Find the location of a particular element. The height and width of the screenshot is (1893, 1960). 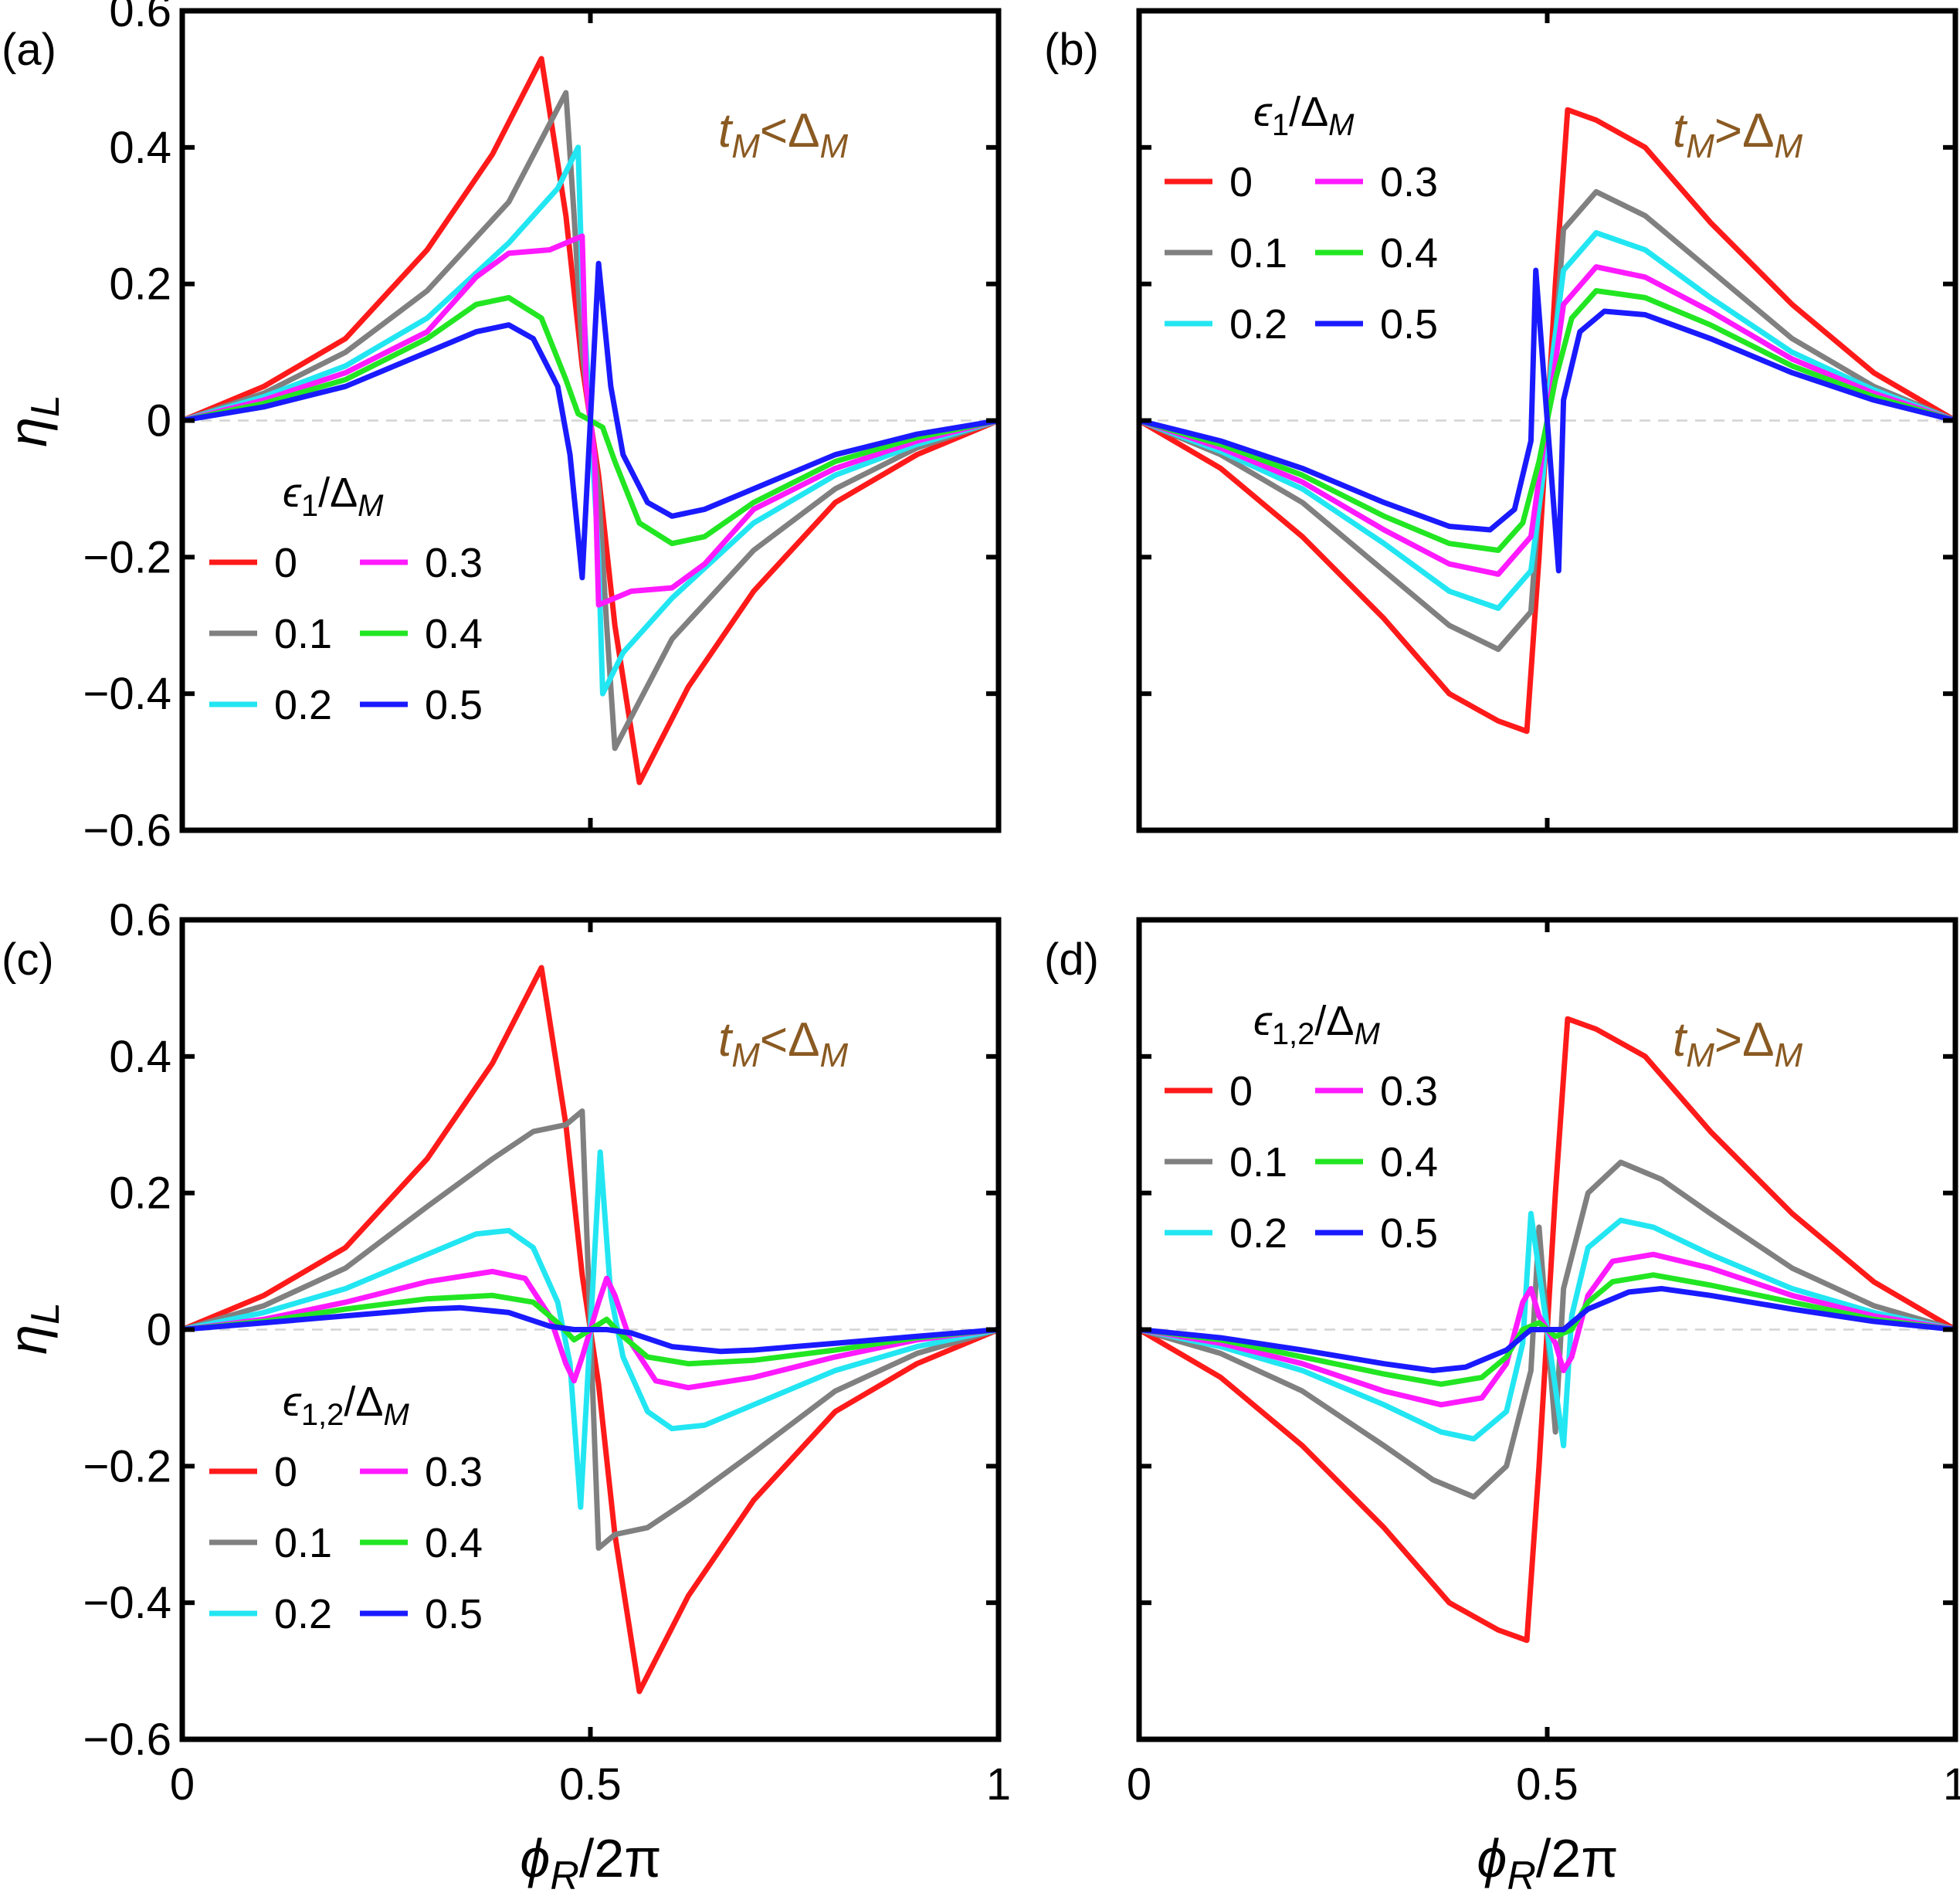

panel-label: (b) is located at coordinates (1072, 50).